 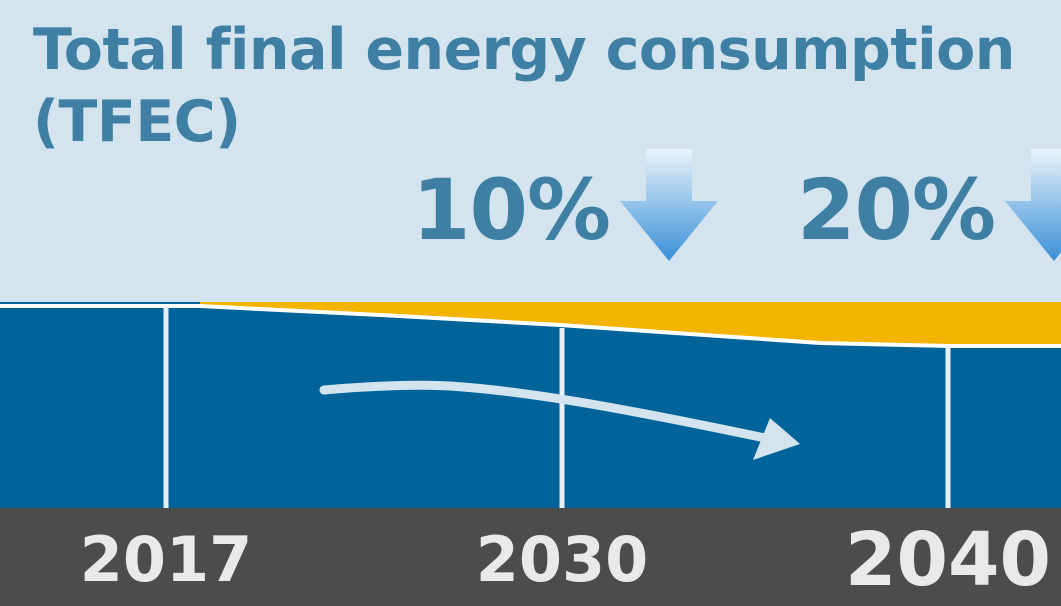 I want to click on x-tick-2040: 2040, so click(x=948, y=560).